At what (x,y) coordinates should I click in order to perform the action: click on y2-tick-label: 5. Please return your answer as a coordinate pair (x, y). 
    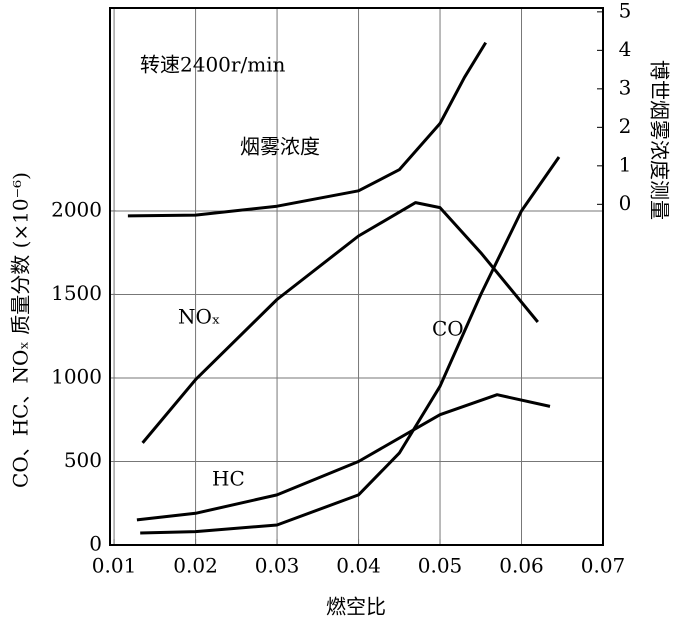
    Looking at the image, I should click on (625, 11).